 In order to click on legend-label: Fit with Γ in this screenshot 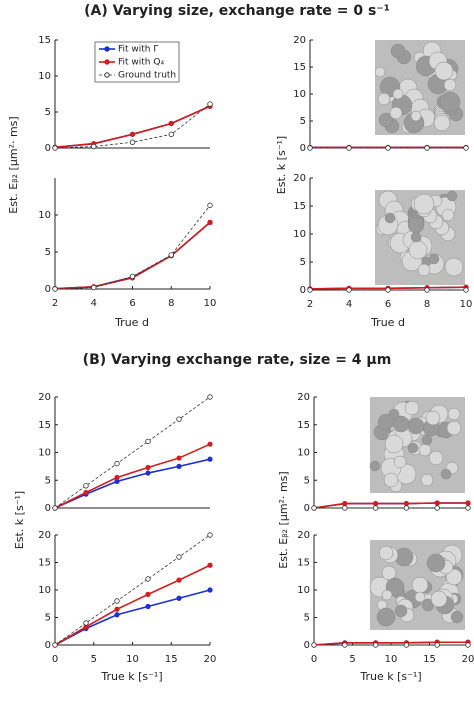, I will do `click(138, 50)`.